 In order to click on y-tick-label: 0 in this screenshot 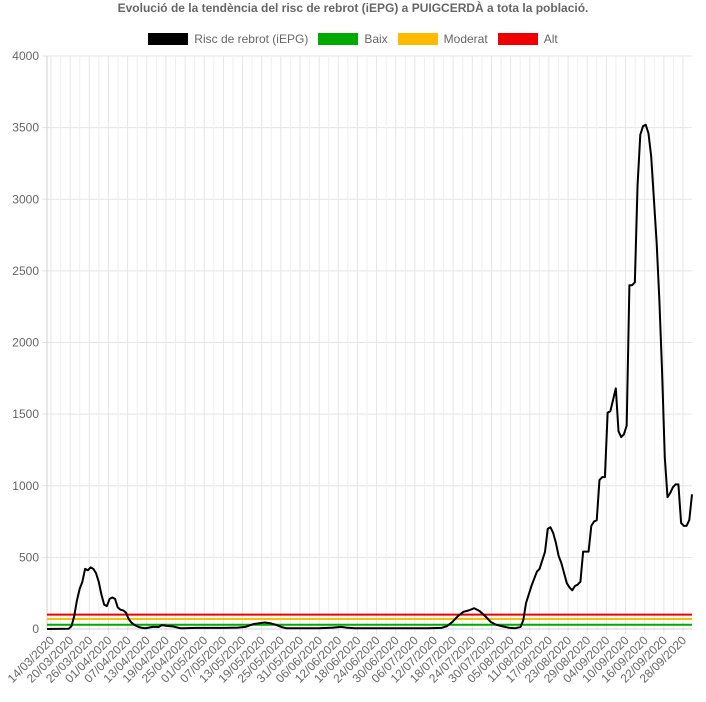, I will do `click(35, 629)`.